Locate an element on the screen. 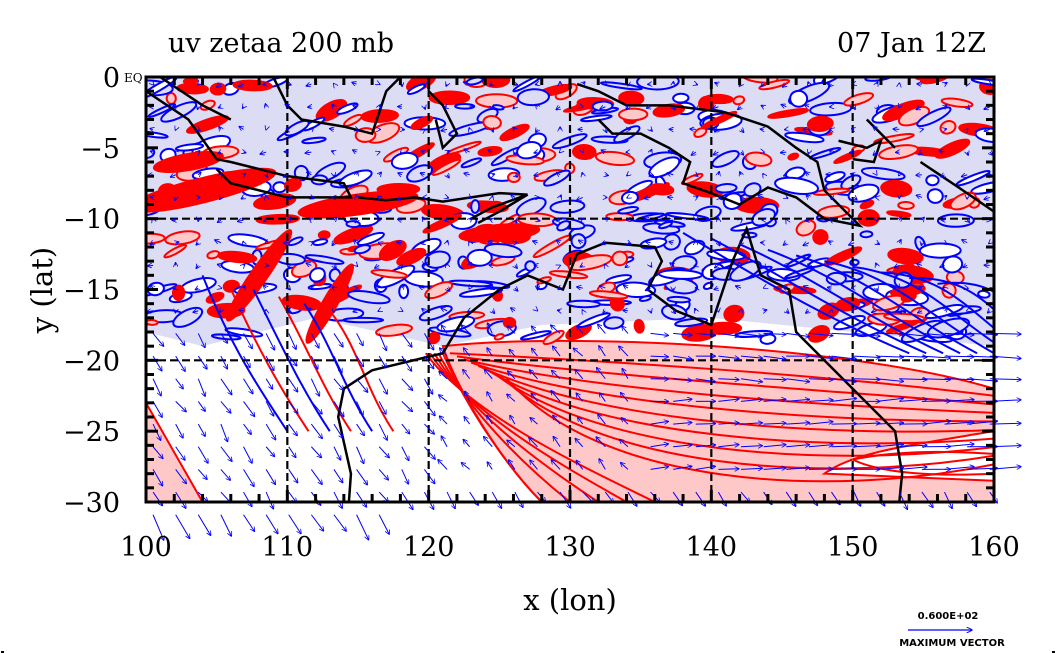  vector-legend: 0.600E+02 MAXIMUM VECTOR is located at coordinates (952, 630).